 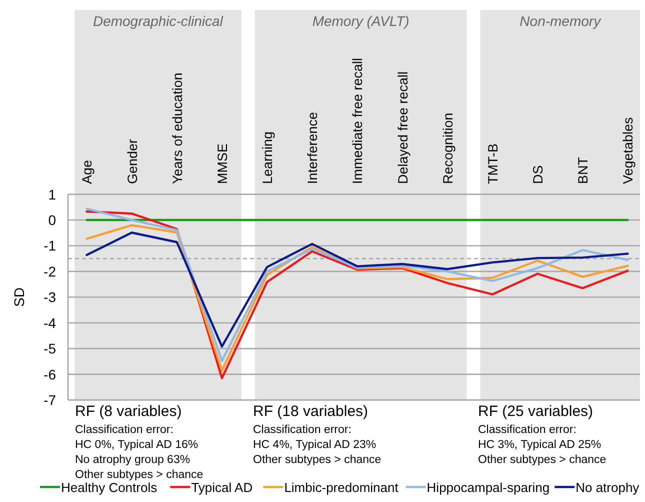 What do you see at coordinates (542, 434) in the screenshot?
I see `text: RF (25 variables) Classification error: HC 3%, Typical AD 25% Other subtypes > chance` at bounding box center [542, 434].